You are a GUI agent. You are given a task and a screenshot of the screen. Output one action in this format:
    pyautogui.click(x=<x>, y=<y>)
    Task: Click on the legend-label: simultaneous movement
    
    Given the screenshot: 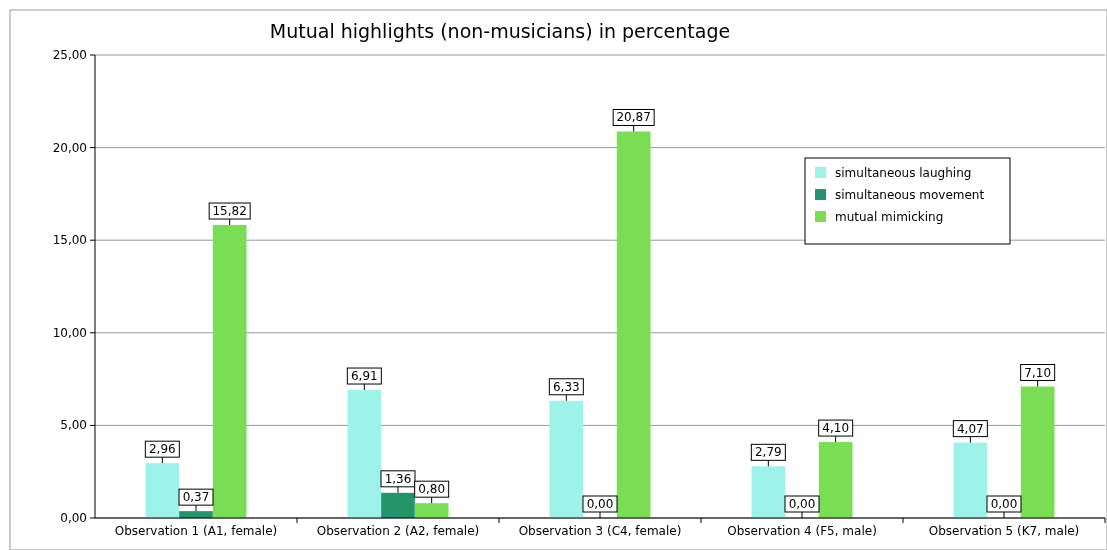 What is the action you would take?
    pyautogui.click(x=910, y=195)
    